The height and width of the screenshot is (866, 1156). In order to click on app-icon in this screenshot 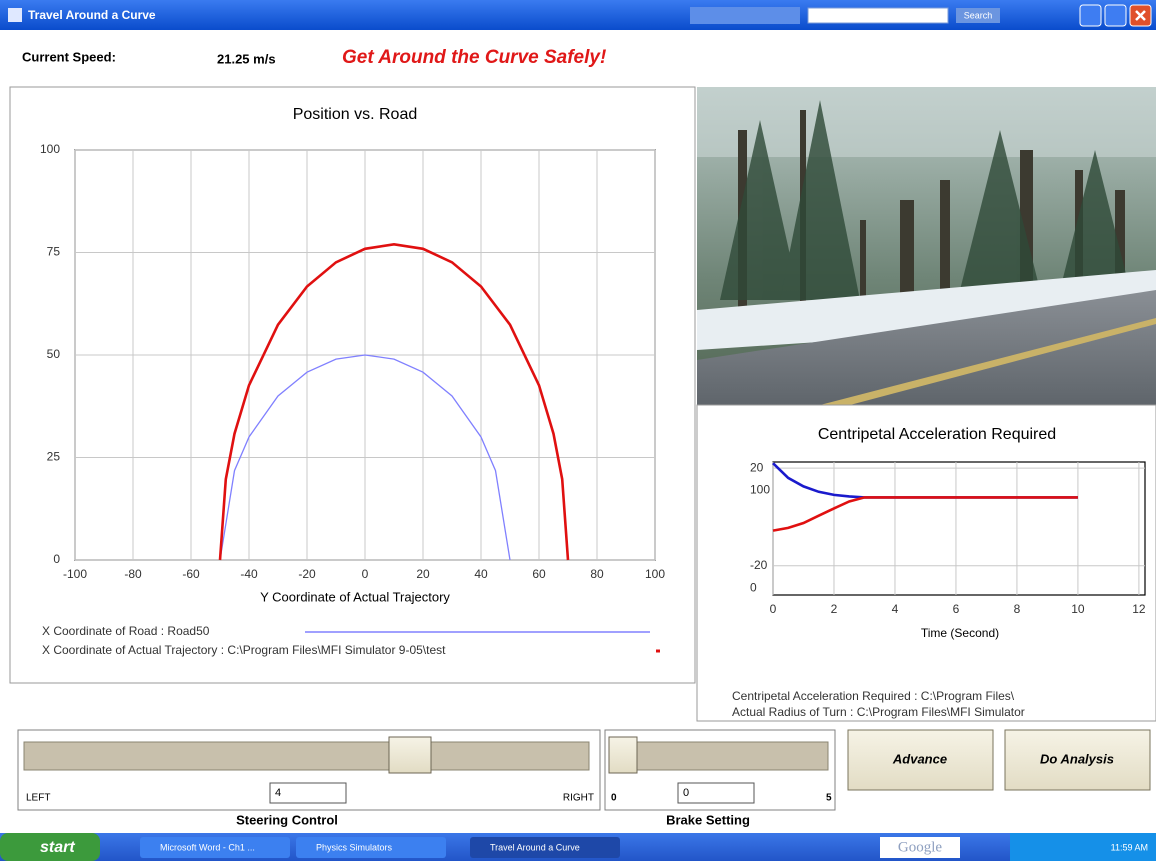, I will do `click(15, 15)`.